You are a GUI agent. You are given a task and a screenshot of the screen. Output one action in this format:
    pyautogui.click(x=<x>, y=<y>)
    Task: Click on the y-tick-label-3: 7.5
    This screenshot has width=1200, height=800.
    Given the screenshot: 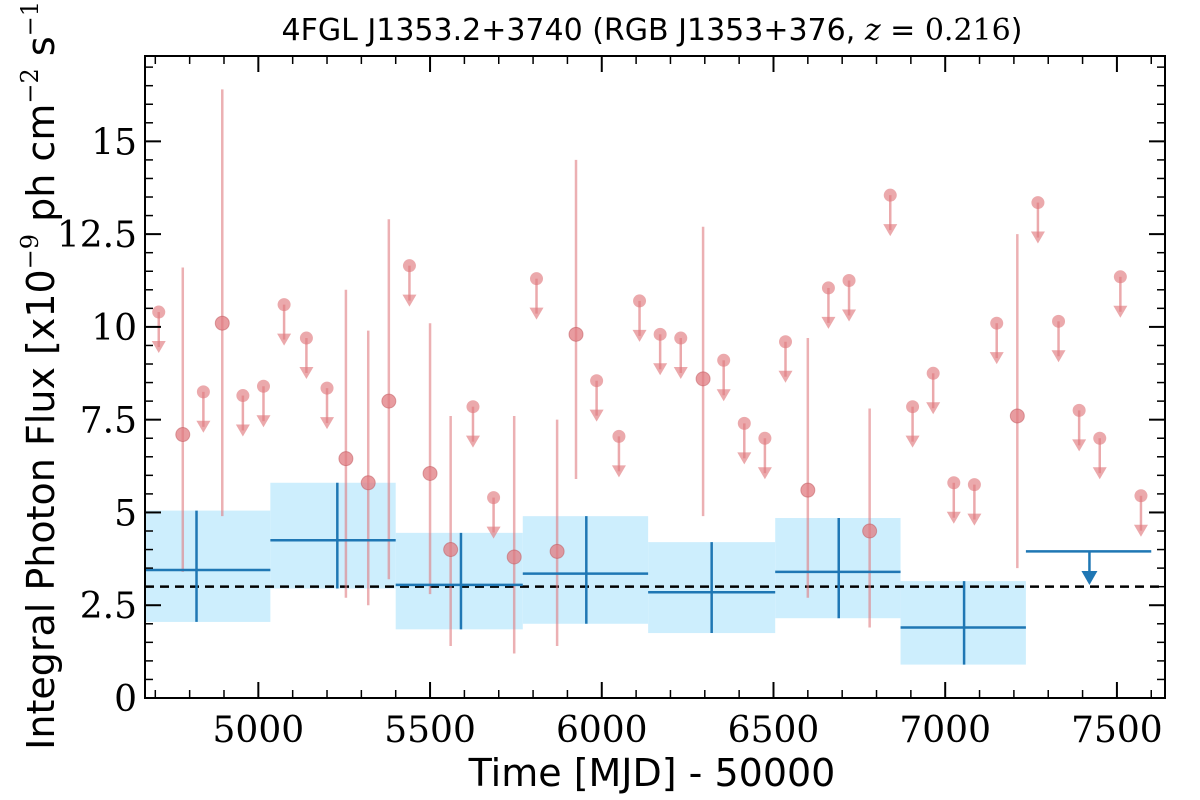 What is the action you would take?
    pyautogui.click(x=108, y=421)
    